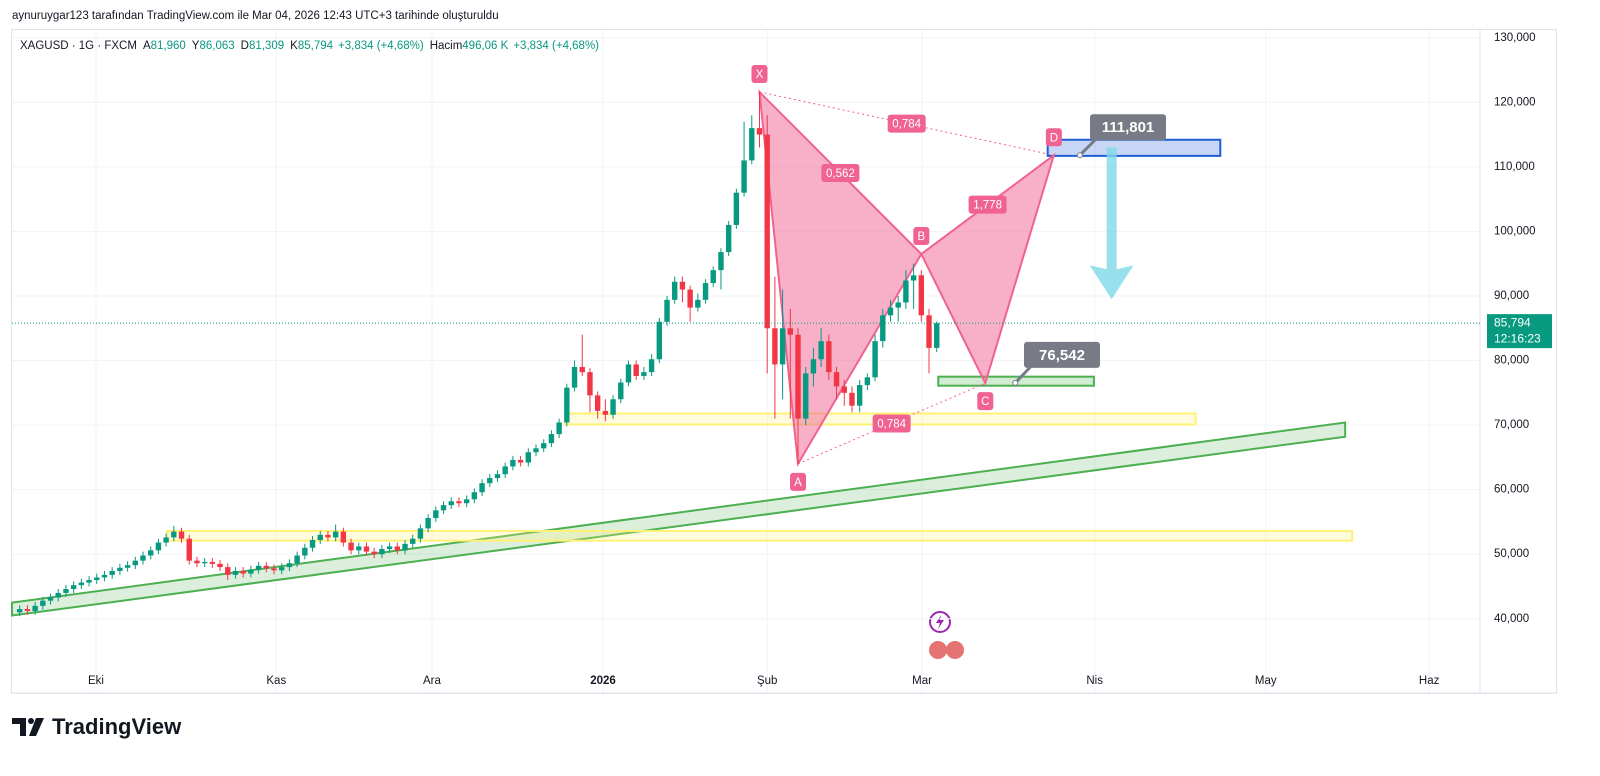 This screenshot has height=776, width=1600. I want to click on y-tick-label: 70,000, so click(1511, 425).